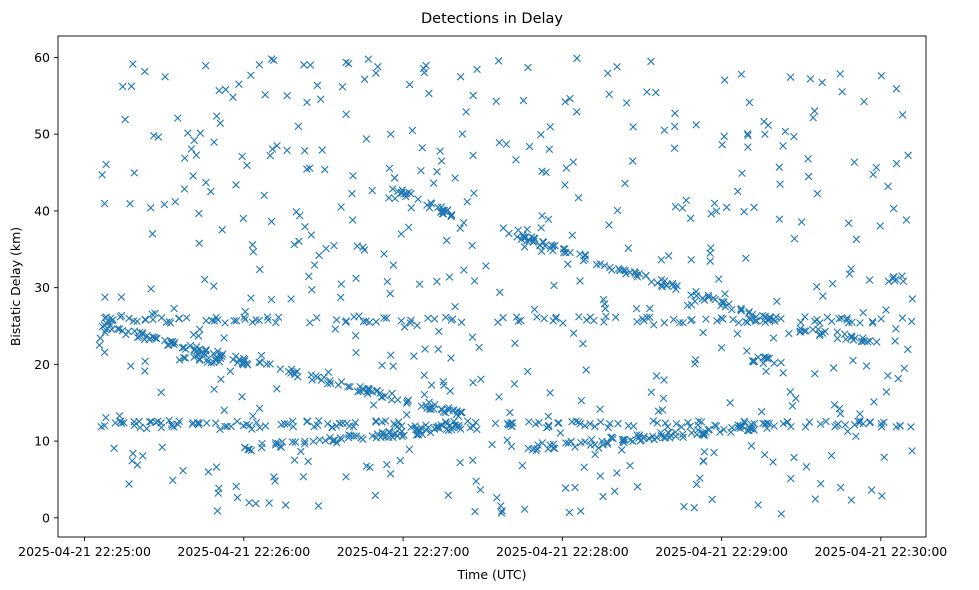 This screenshot has width=979, height=590. I want to click on x-axis-label: Time (UTC), so click(491, 574).